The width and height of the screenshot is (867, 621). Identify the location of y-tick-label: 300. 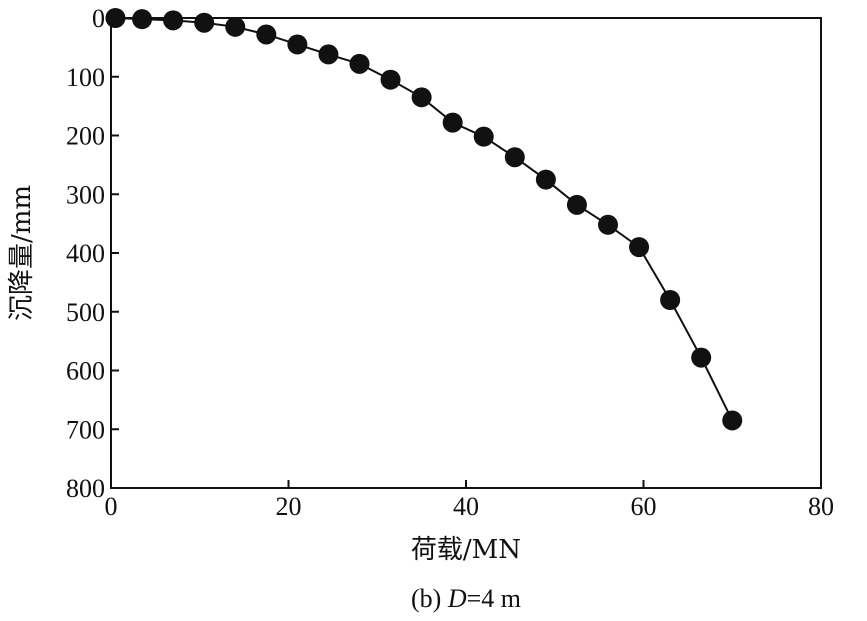
(85, 194).